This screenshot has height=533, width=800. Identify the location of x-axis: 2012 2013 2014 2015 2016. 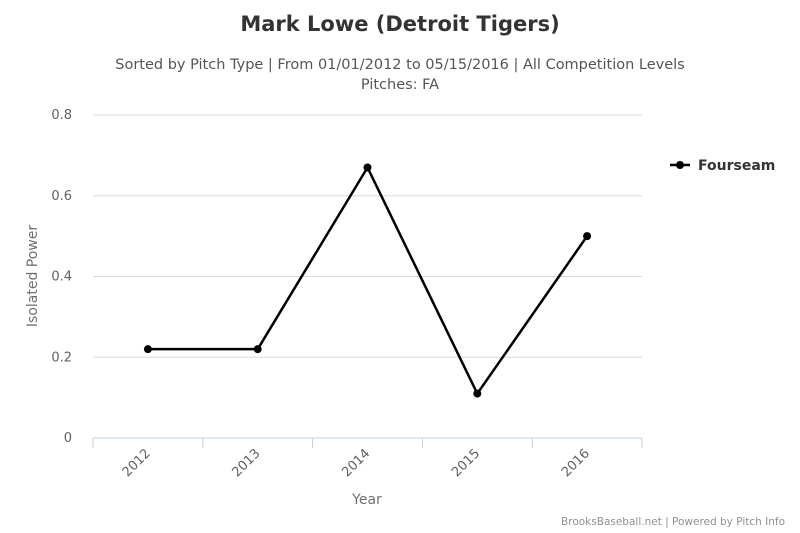
(367, 458).